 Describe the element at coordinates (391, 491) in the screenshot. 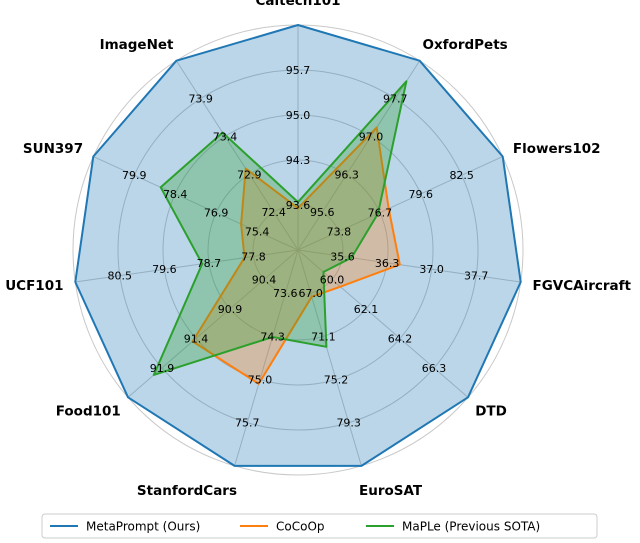

I see `category-label: EuroSAT` at that location.